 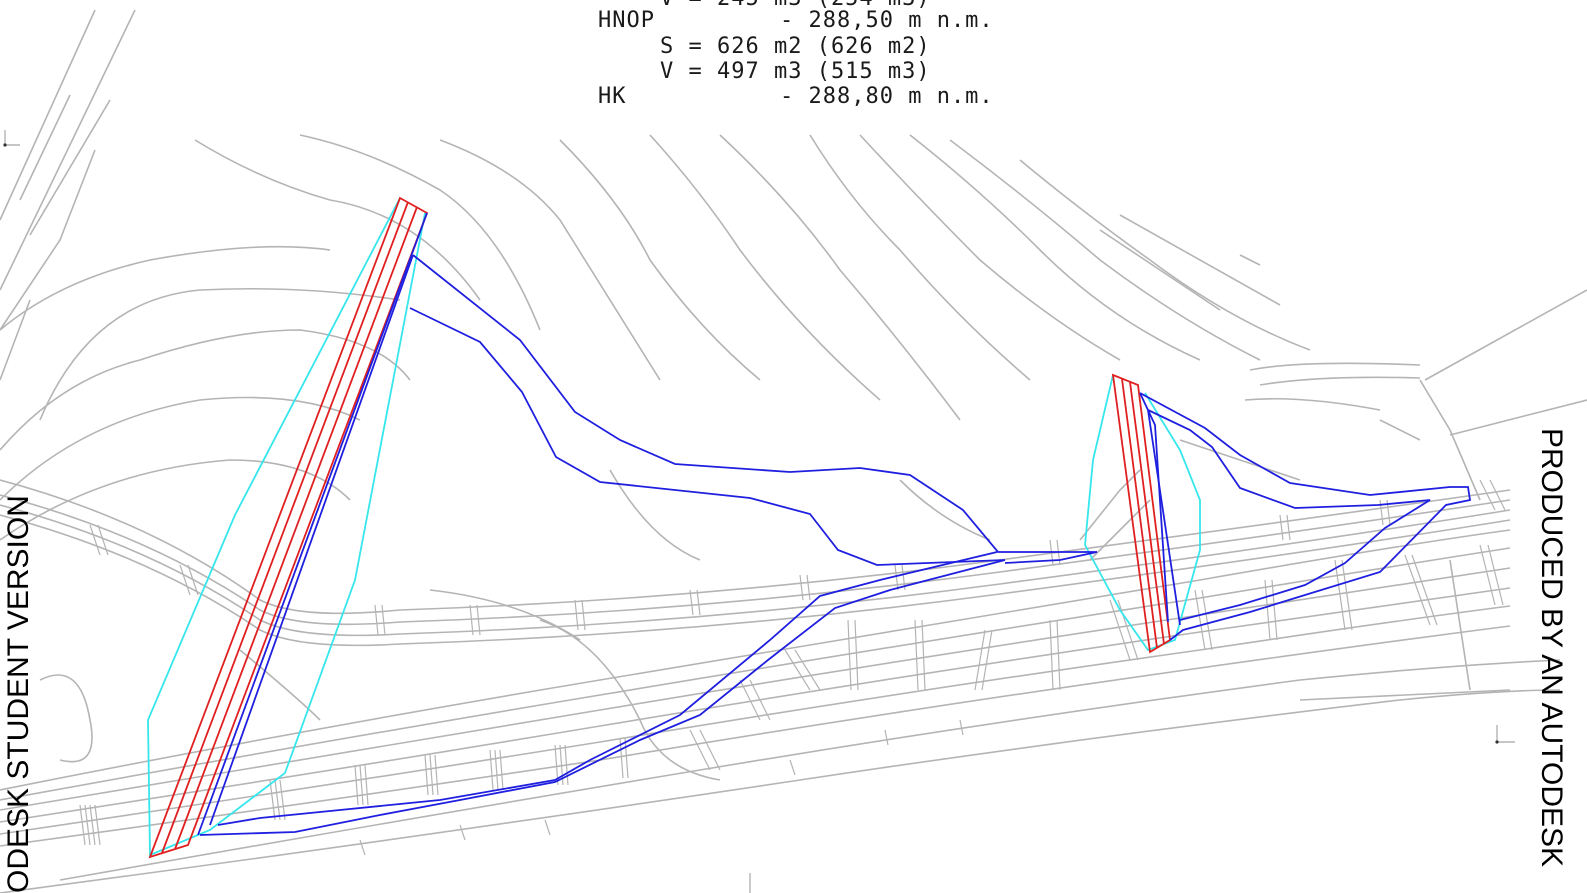 What do you see at coordinates (1551, 647) in the screenshot?
I see `student-version-watermark-right: PRODUCED BY AN AUTODESK` at bounding box center [1551, 647].